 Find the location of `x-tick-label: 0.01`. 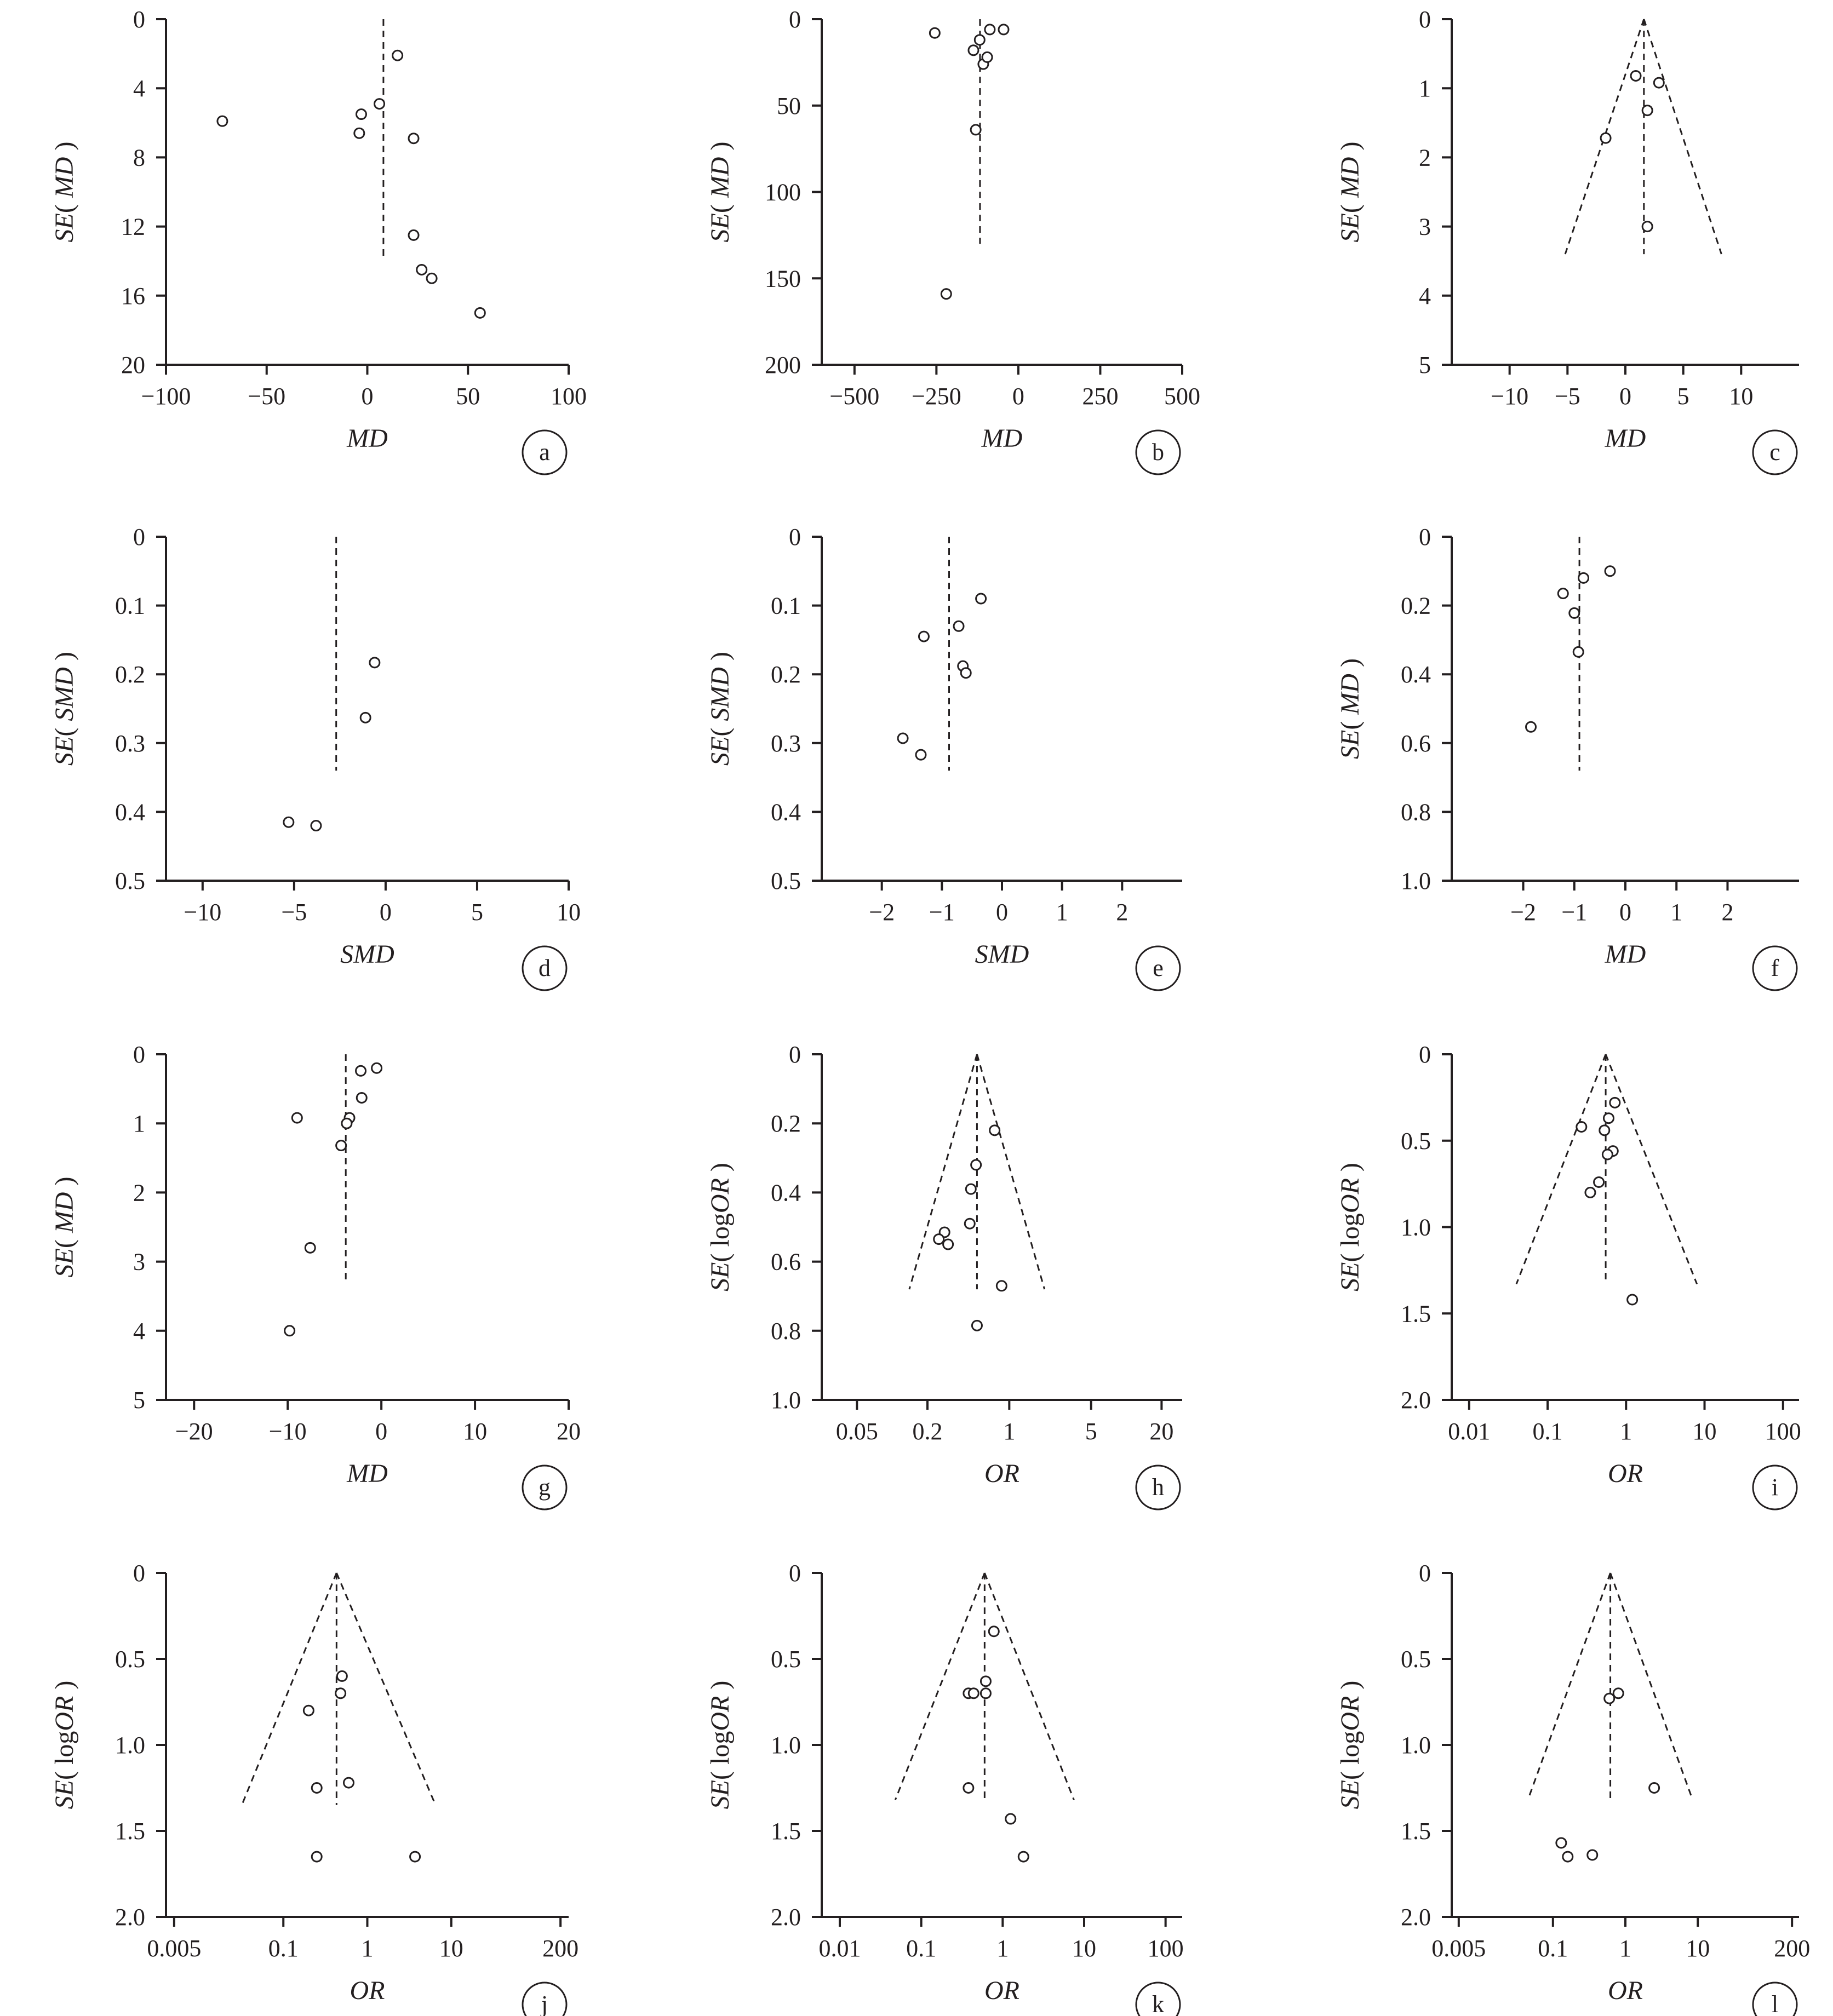

x-tick-label: 0.01 is located at coordinates (1469, 1431).